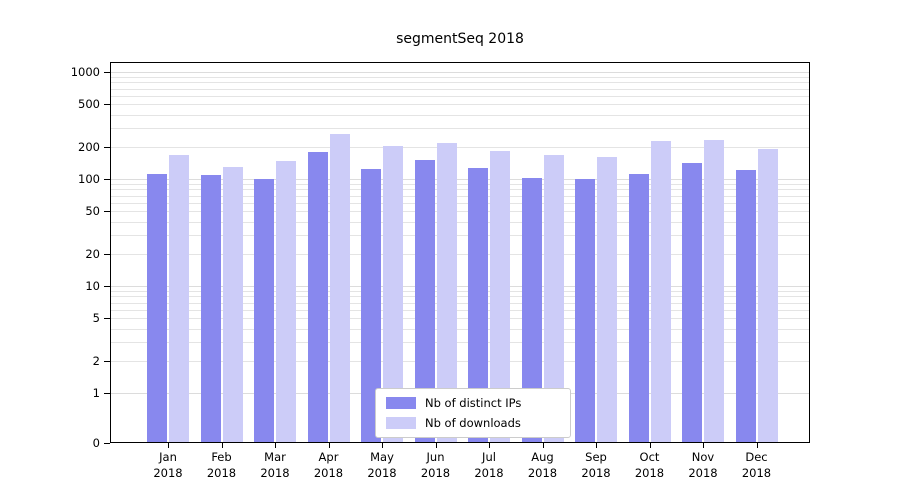  What do you see at coordinates (596, 465) in the screenshot?
I see `x-tick-label: Sep 2018` at bounding box center [596, 465].